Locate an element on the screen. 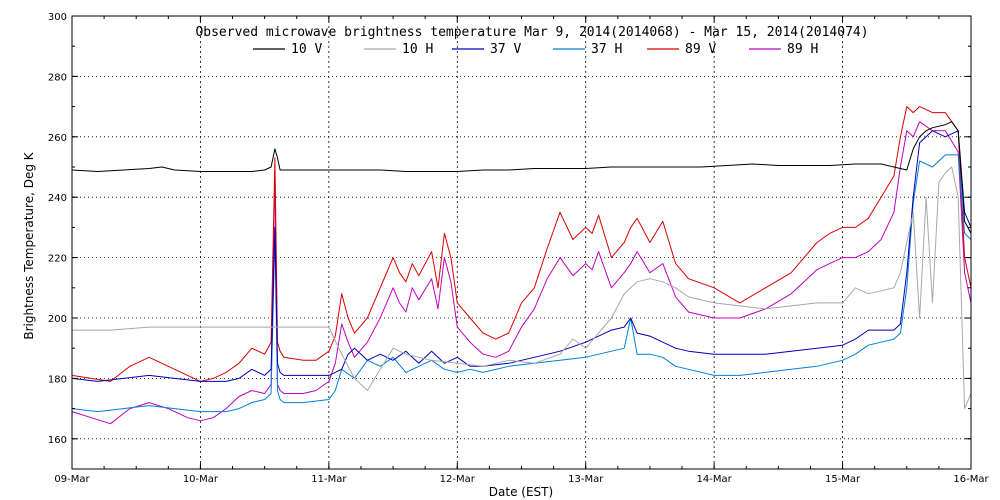  x-tick-label: 13-Mar is located at coordinates (586, 479).